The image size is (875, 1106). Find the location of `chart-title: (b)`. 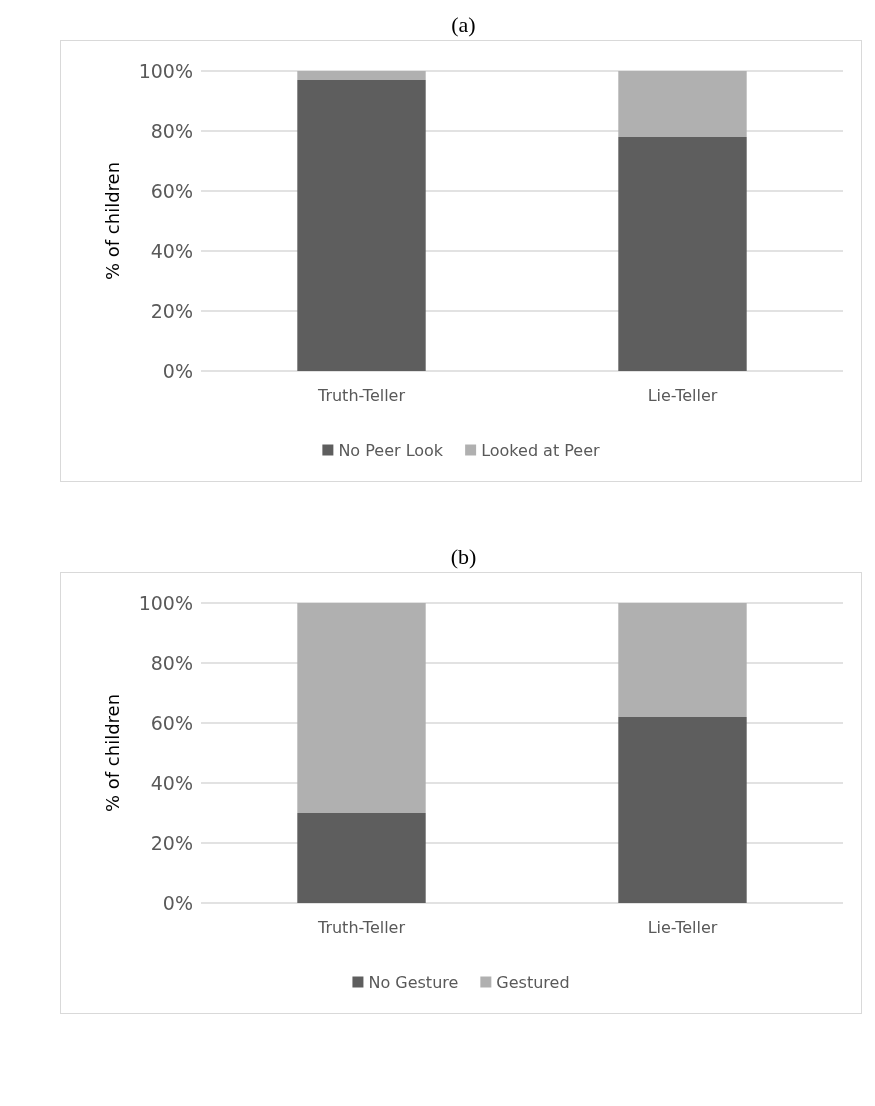

chart-title: (b) is located at coordinates (463, 557).